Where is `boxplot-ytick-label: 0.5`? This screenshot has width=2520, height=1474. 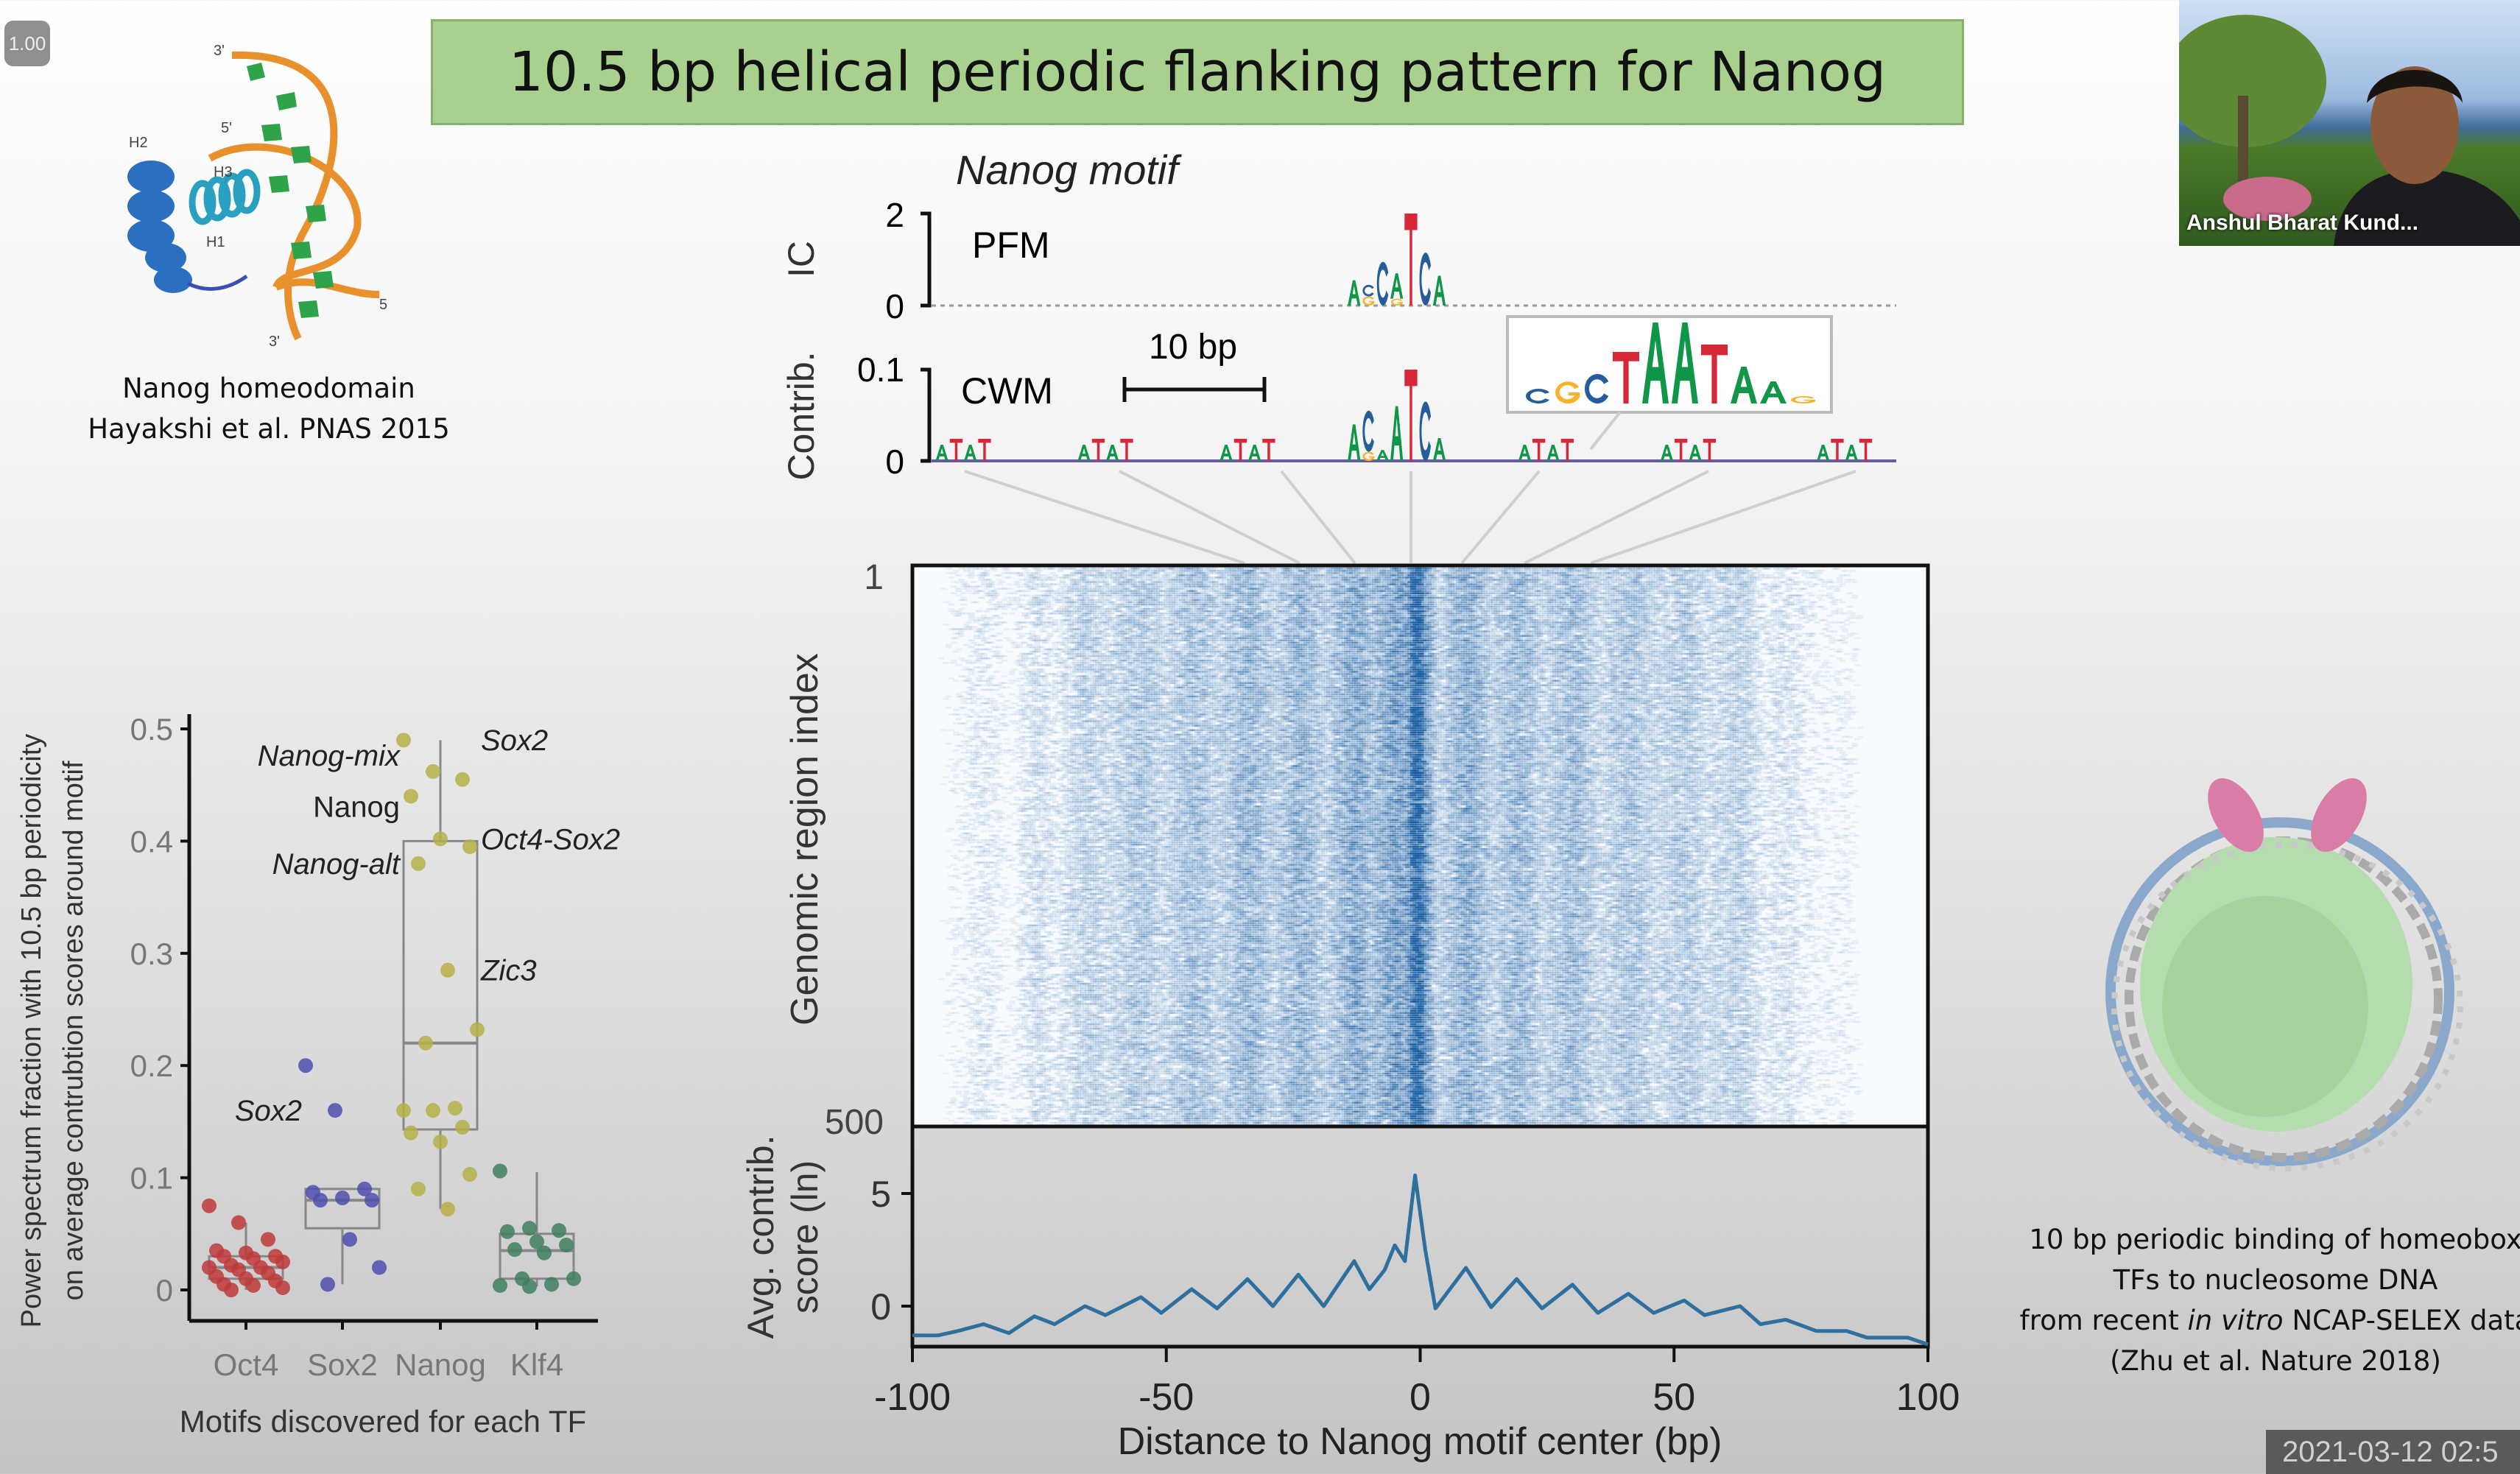 boxplot-ytick-label: 0.5 is located at coordinates (152, 729).